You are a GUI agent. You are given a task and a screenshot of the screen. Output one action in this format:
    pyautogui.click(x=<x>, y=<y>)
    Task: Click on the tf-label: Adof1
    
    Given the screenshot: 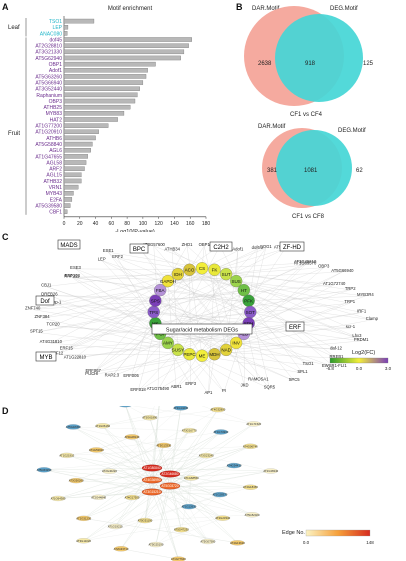 What is the action you would take?
    pyautogui.click(x=238, y=249)
    